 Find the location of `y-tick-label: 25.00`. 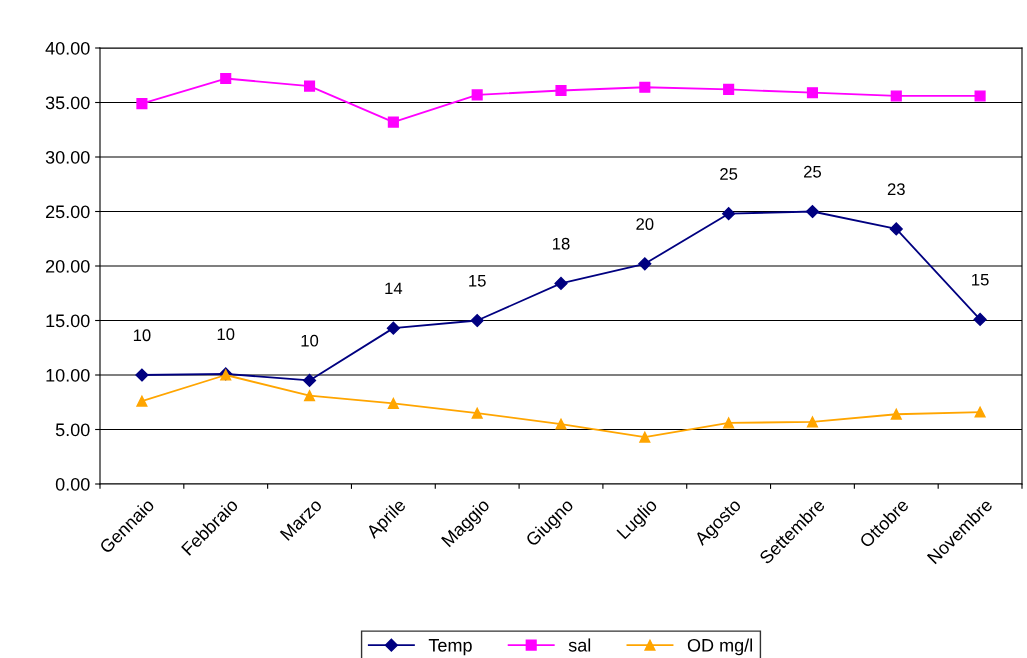

y-tick-label: 25.00 is located at coordinates (68, 212).